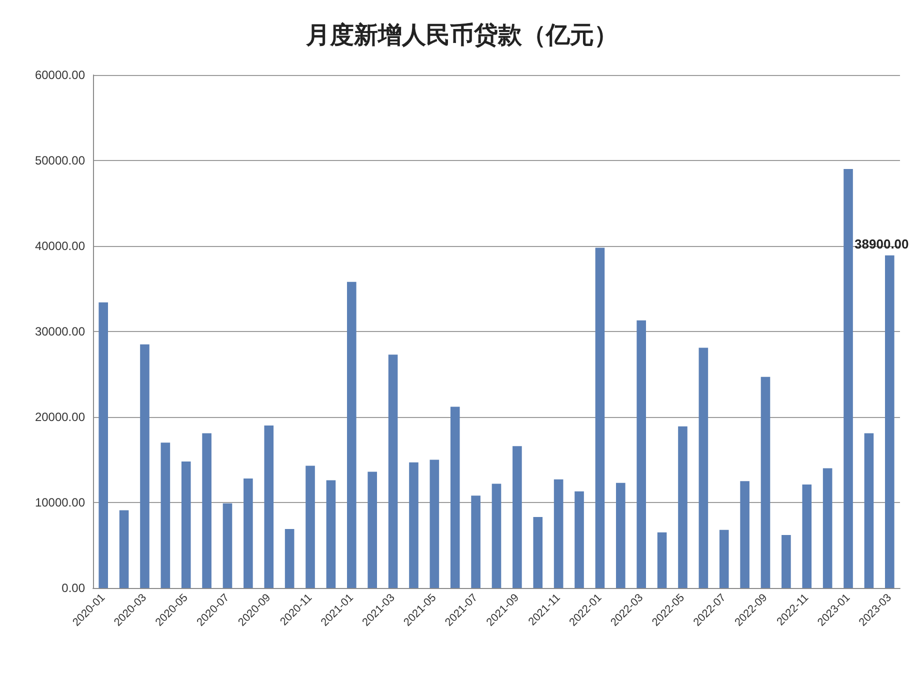 Image resolution: width=924 pixels, height=674 pixels. Describe the element at coordinates (60, 331) in the screenshot. I see `y-tick-label: 30000.00` at that location.